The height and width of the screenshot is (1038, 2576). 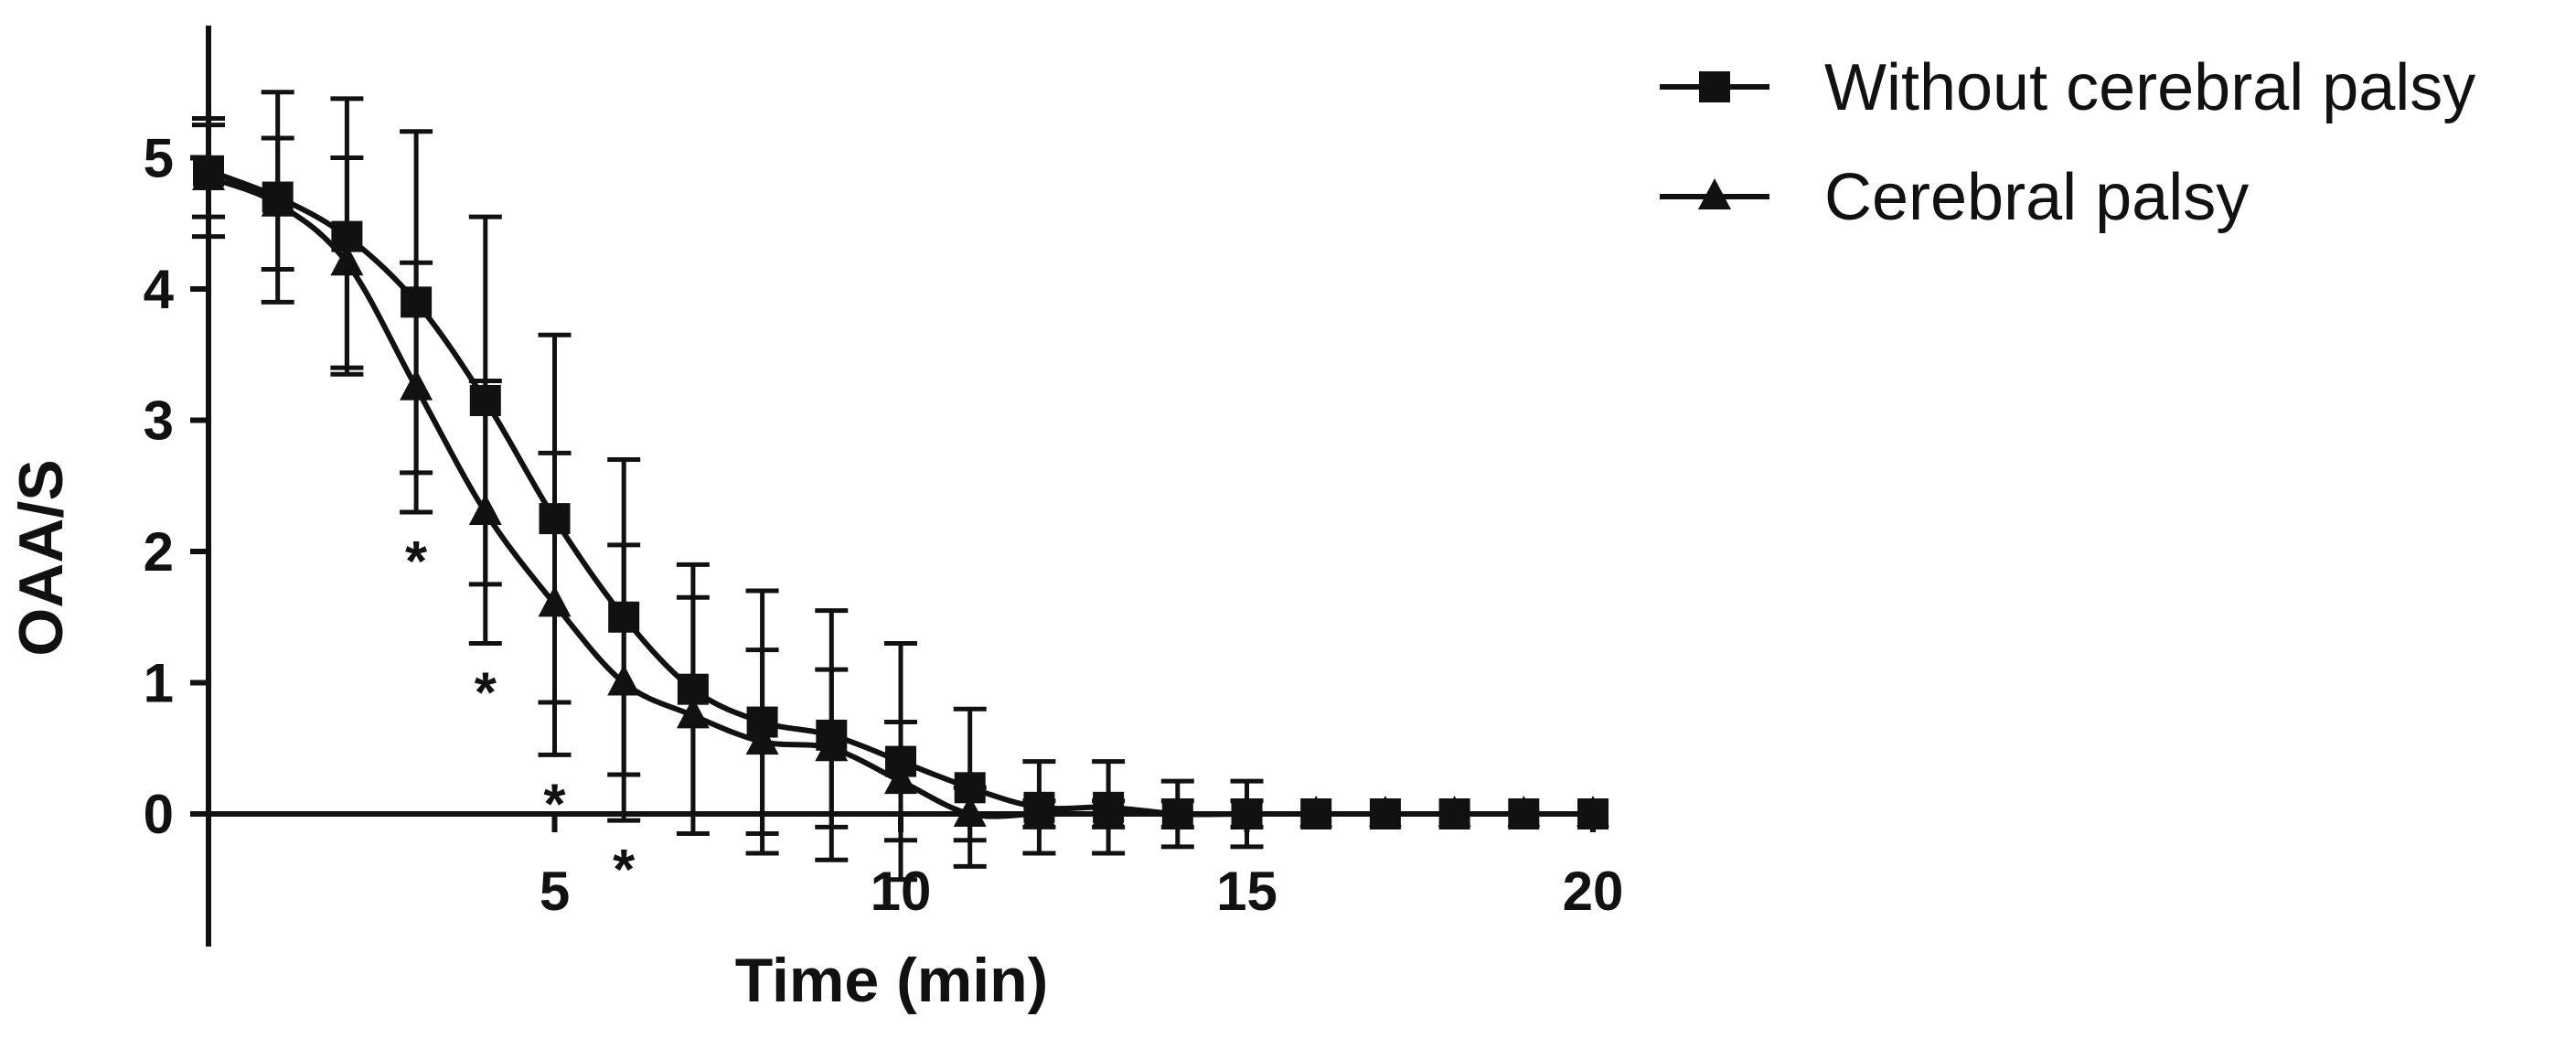 What do you see at coordinates (1246, 892) in the screenshot?
I see `x-tick-label: 15` at bounding box center [1246, 892].